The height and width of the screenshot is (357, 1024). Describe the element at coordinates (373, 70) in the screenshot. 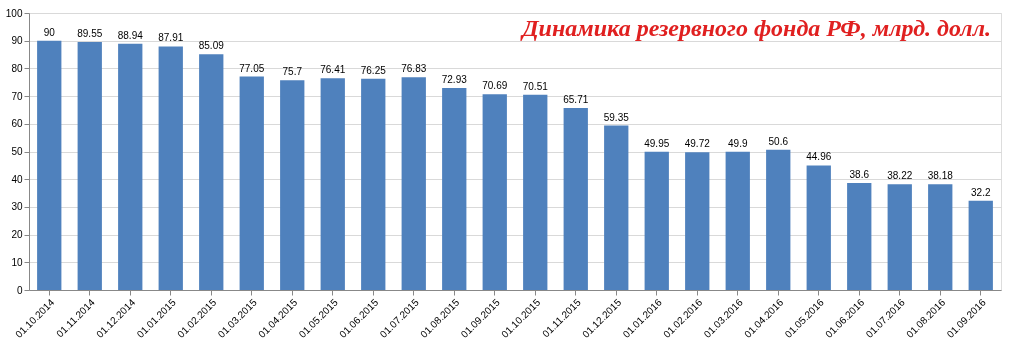

I see `data-label: 76.25` at that location.